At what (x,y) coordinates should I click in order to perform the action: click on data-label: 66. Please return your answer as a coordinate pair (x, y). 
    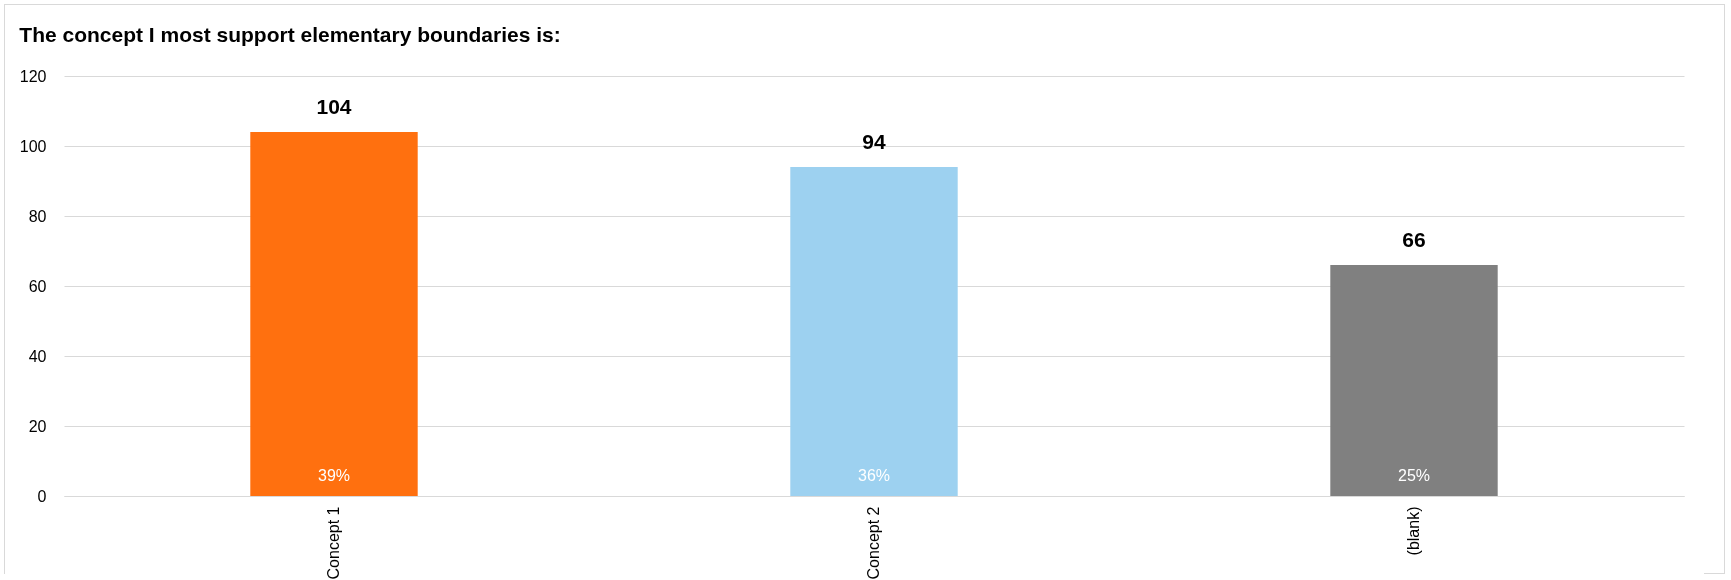
    Looking at the image, I should click on (1414, 239).